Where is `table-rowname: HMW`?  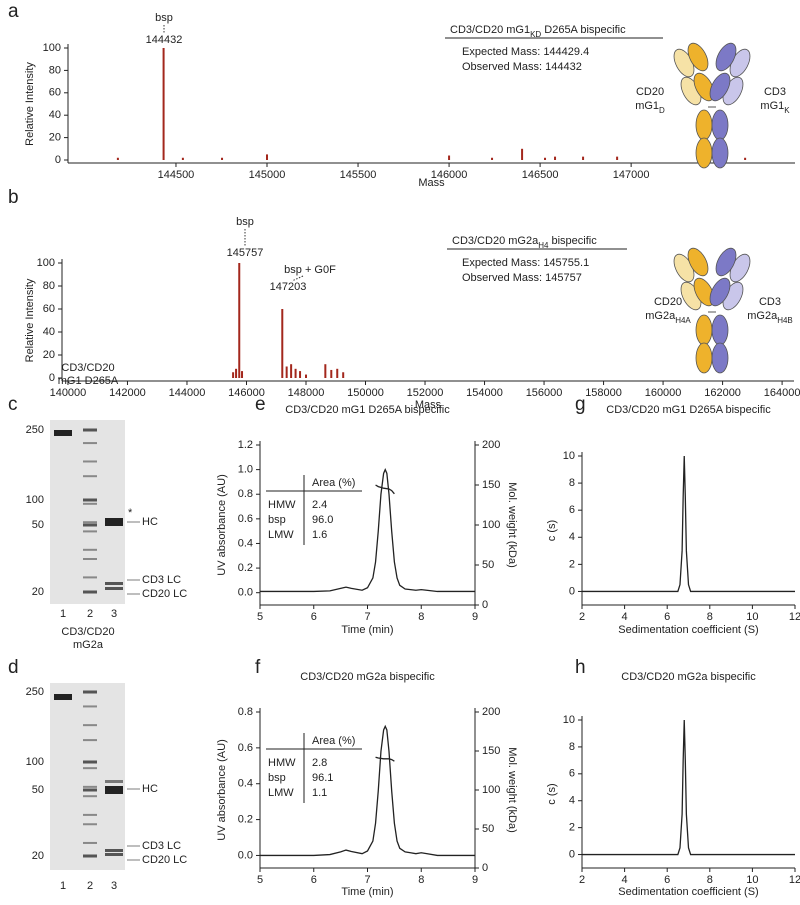
table-rowname: HMW is located at coordinates (282, 763).